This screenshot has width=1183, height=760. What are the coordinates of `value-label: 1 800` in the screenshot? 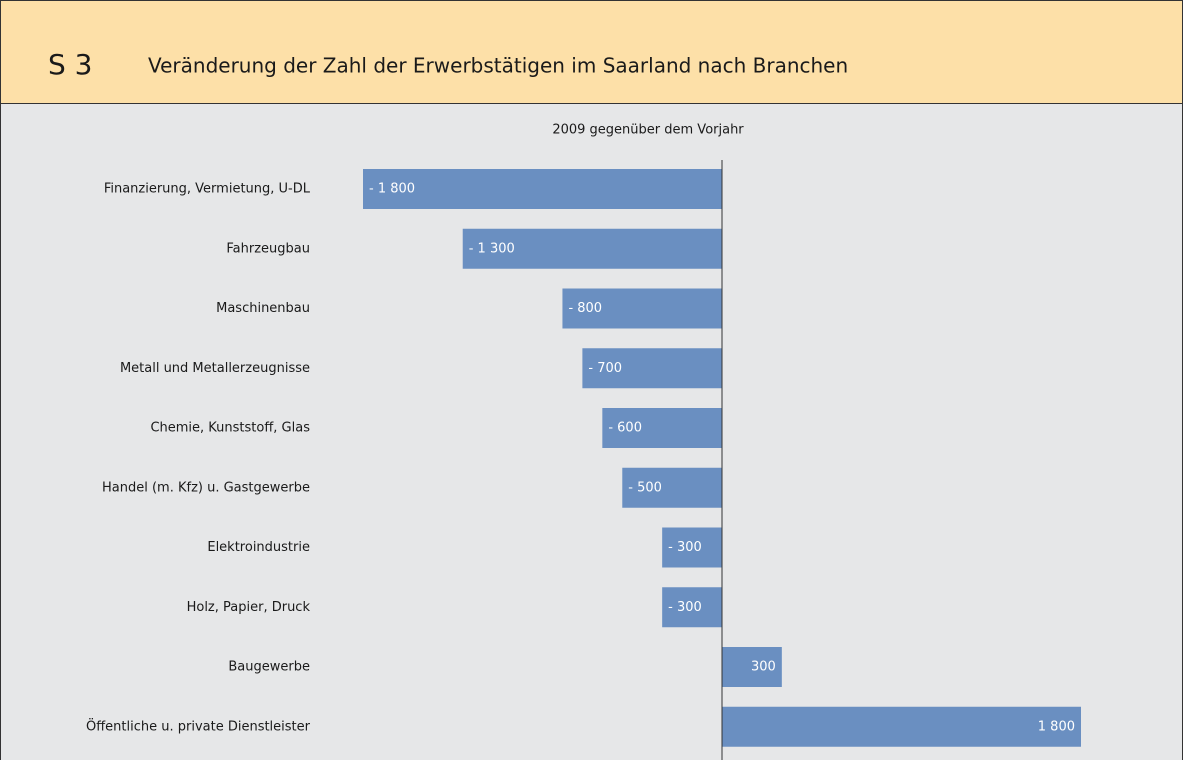 It's located at (1056, 726).